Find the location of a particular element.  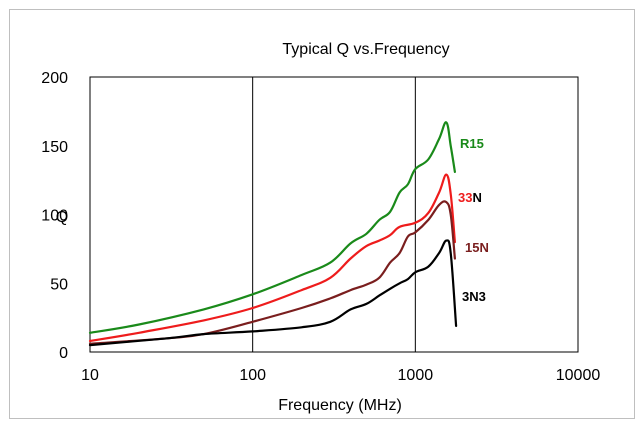

series-labels: R15 33N 15N 3N3 is located at coordinates (473, 220).